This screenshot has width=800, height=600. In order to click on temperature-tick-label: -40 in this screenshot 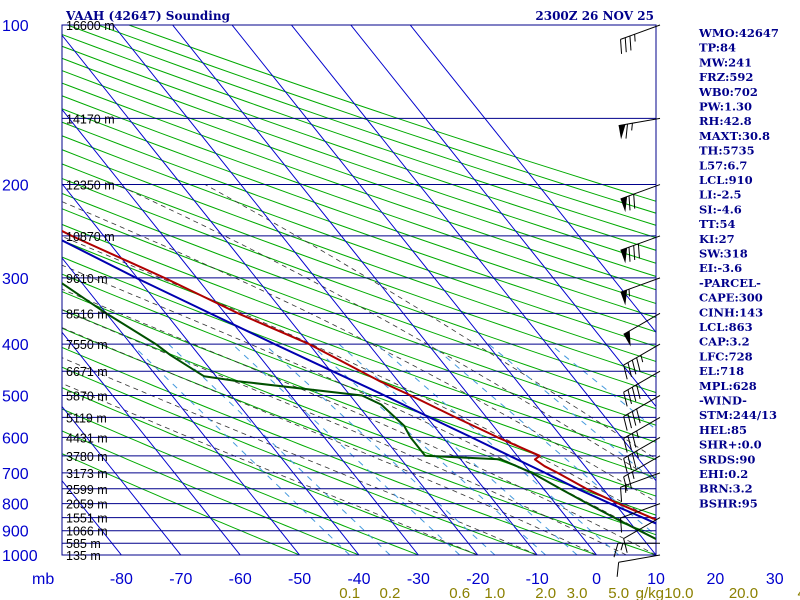, I will do `click(358, 579)`.